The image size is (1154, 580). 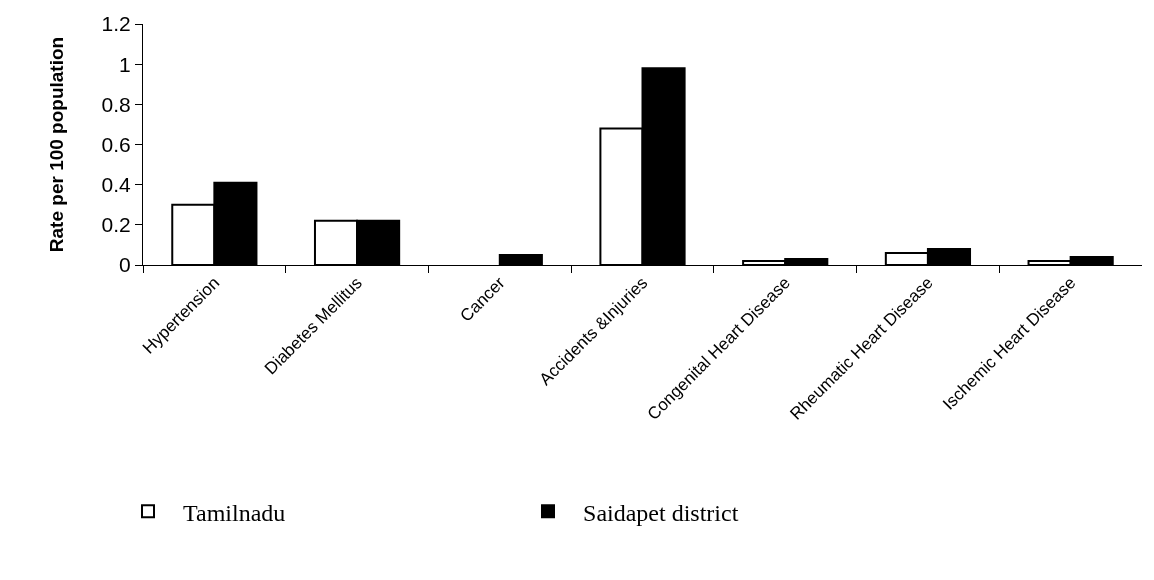 I want to click on legend-label: Saidapet district, so click(x=661, y=512).